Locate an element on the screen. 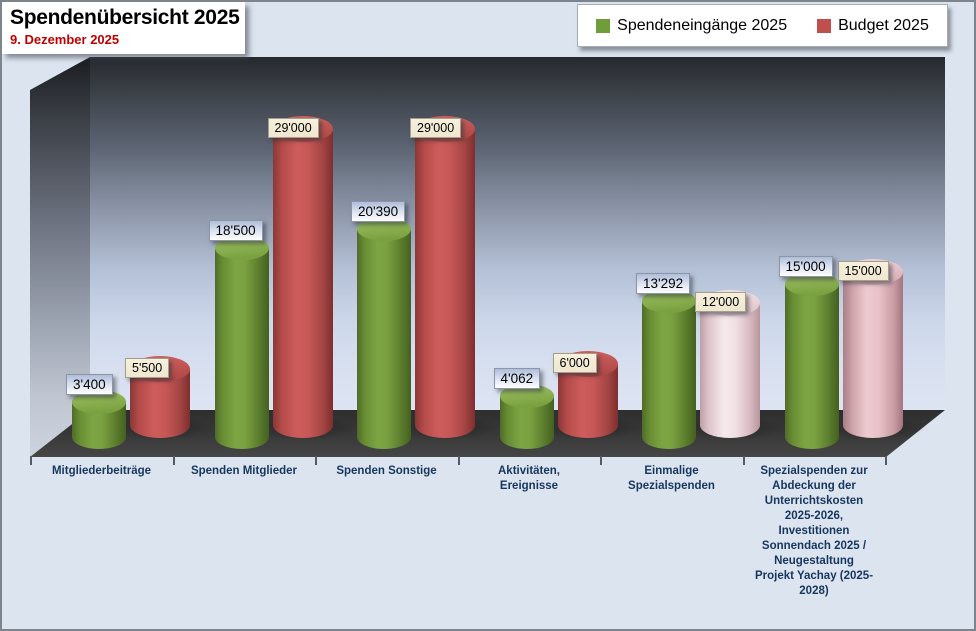 The height and width of the screenshot is (631, 976). legend-item-spendeneingaenge: Spendeneingänge 2025 is located at coordinates (691, 26).